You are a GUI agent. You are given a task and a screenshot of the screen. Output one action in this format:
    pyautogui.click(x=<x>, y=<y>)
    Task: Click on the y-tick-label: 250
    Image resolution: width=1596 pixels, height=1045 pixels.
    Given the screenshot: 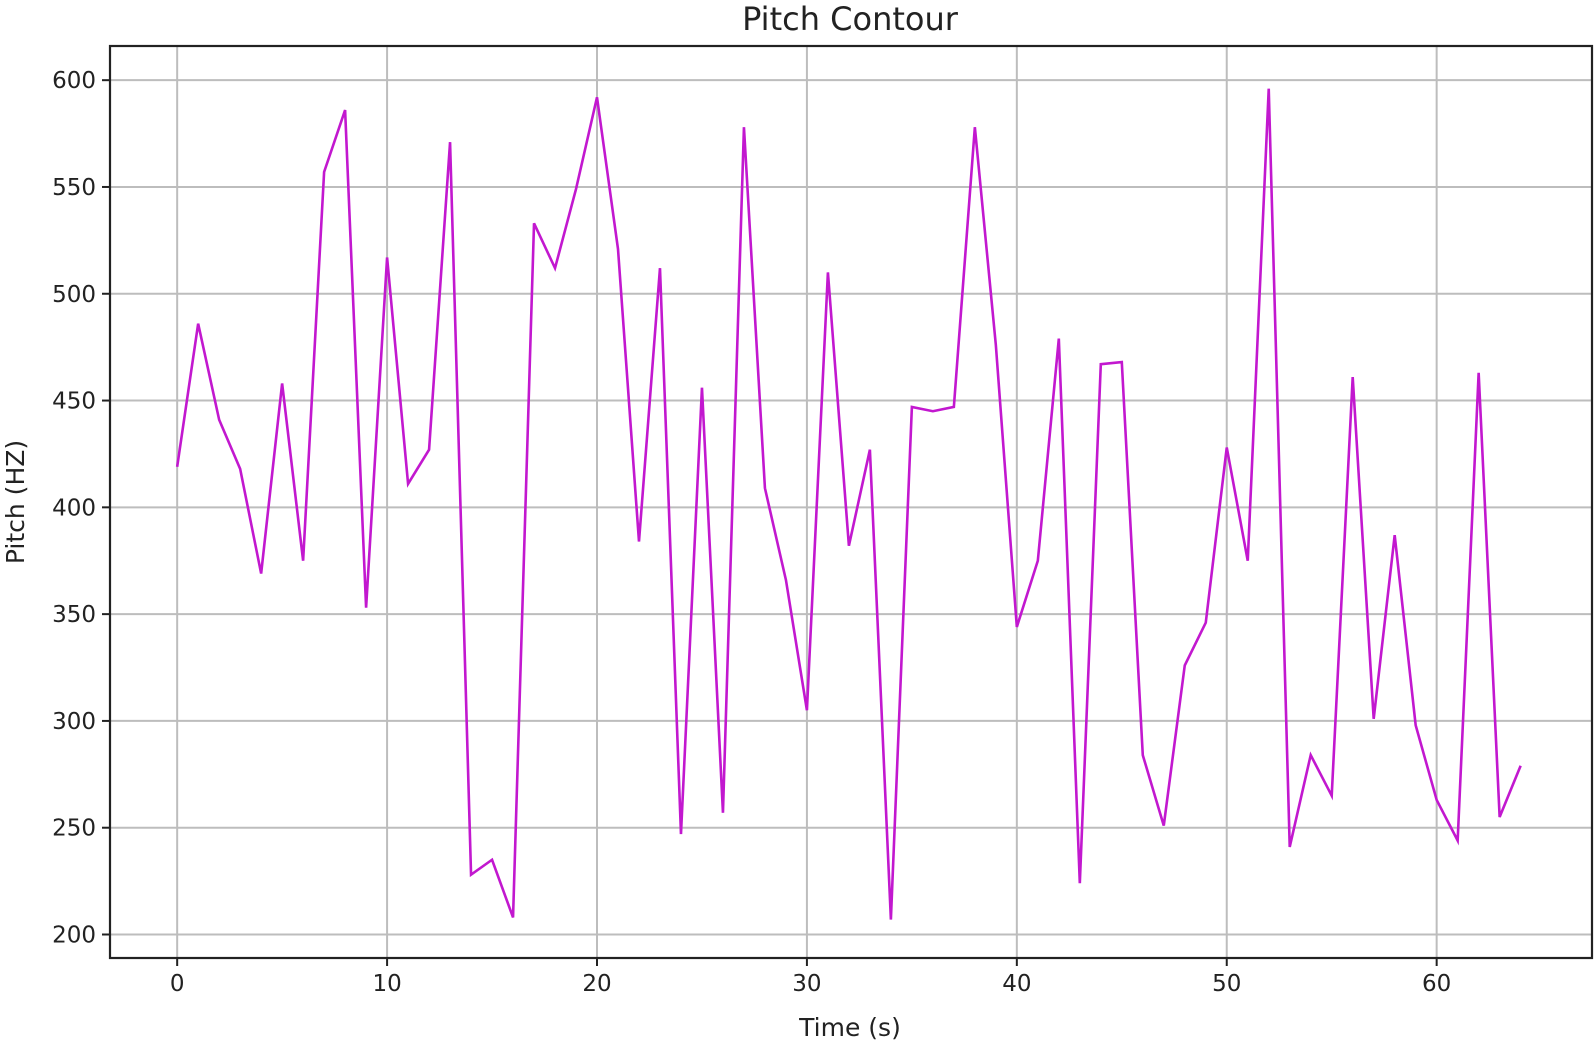 What is the action you would take?
    pyautogui.click(x=74, y=829)
    